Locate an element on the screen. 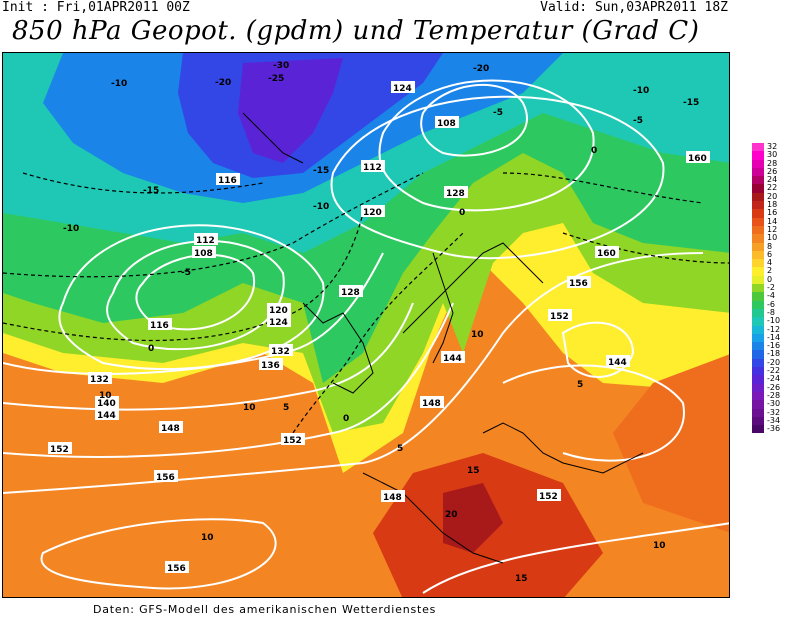  legend-label: 0 is located at coordinates (770, 279).